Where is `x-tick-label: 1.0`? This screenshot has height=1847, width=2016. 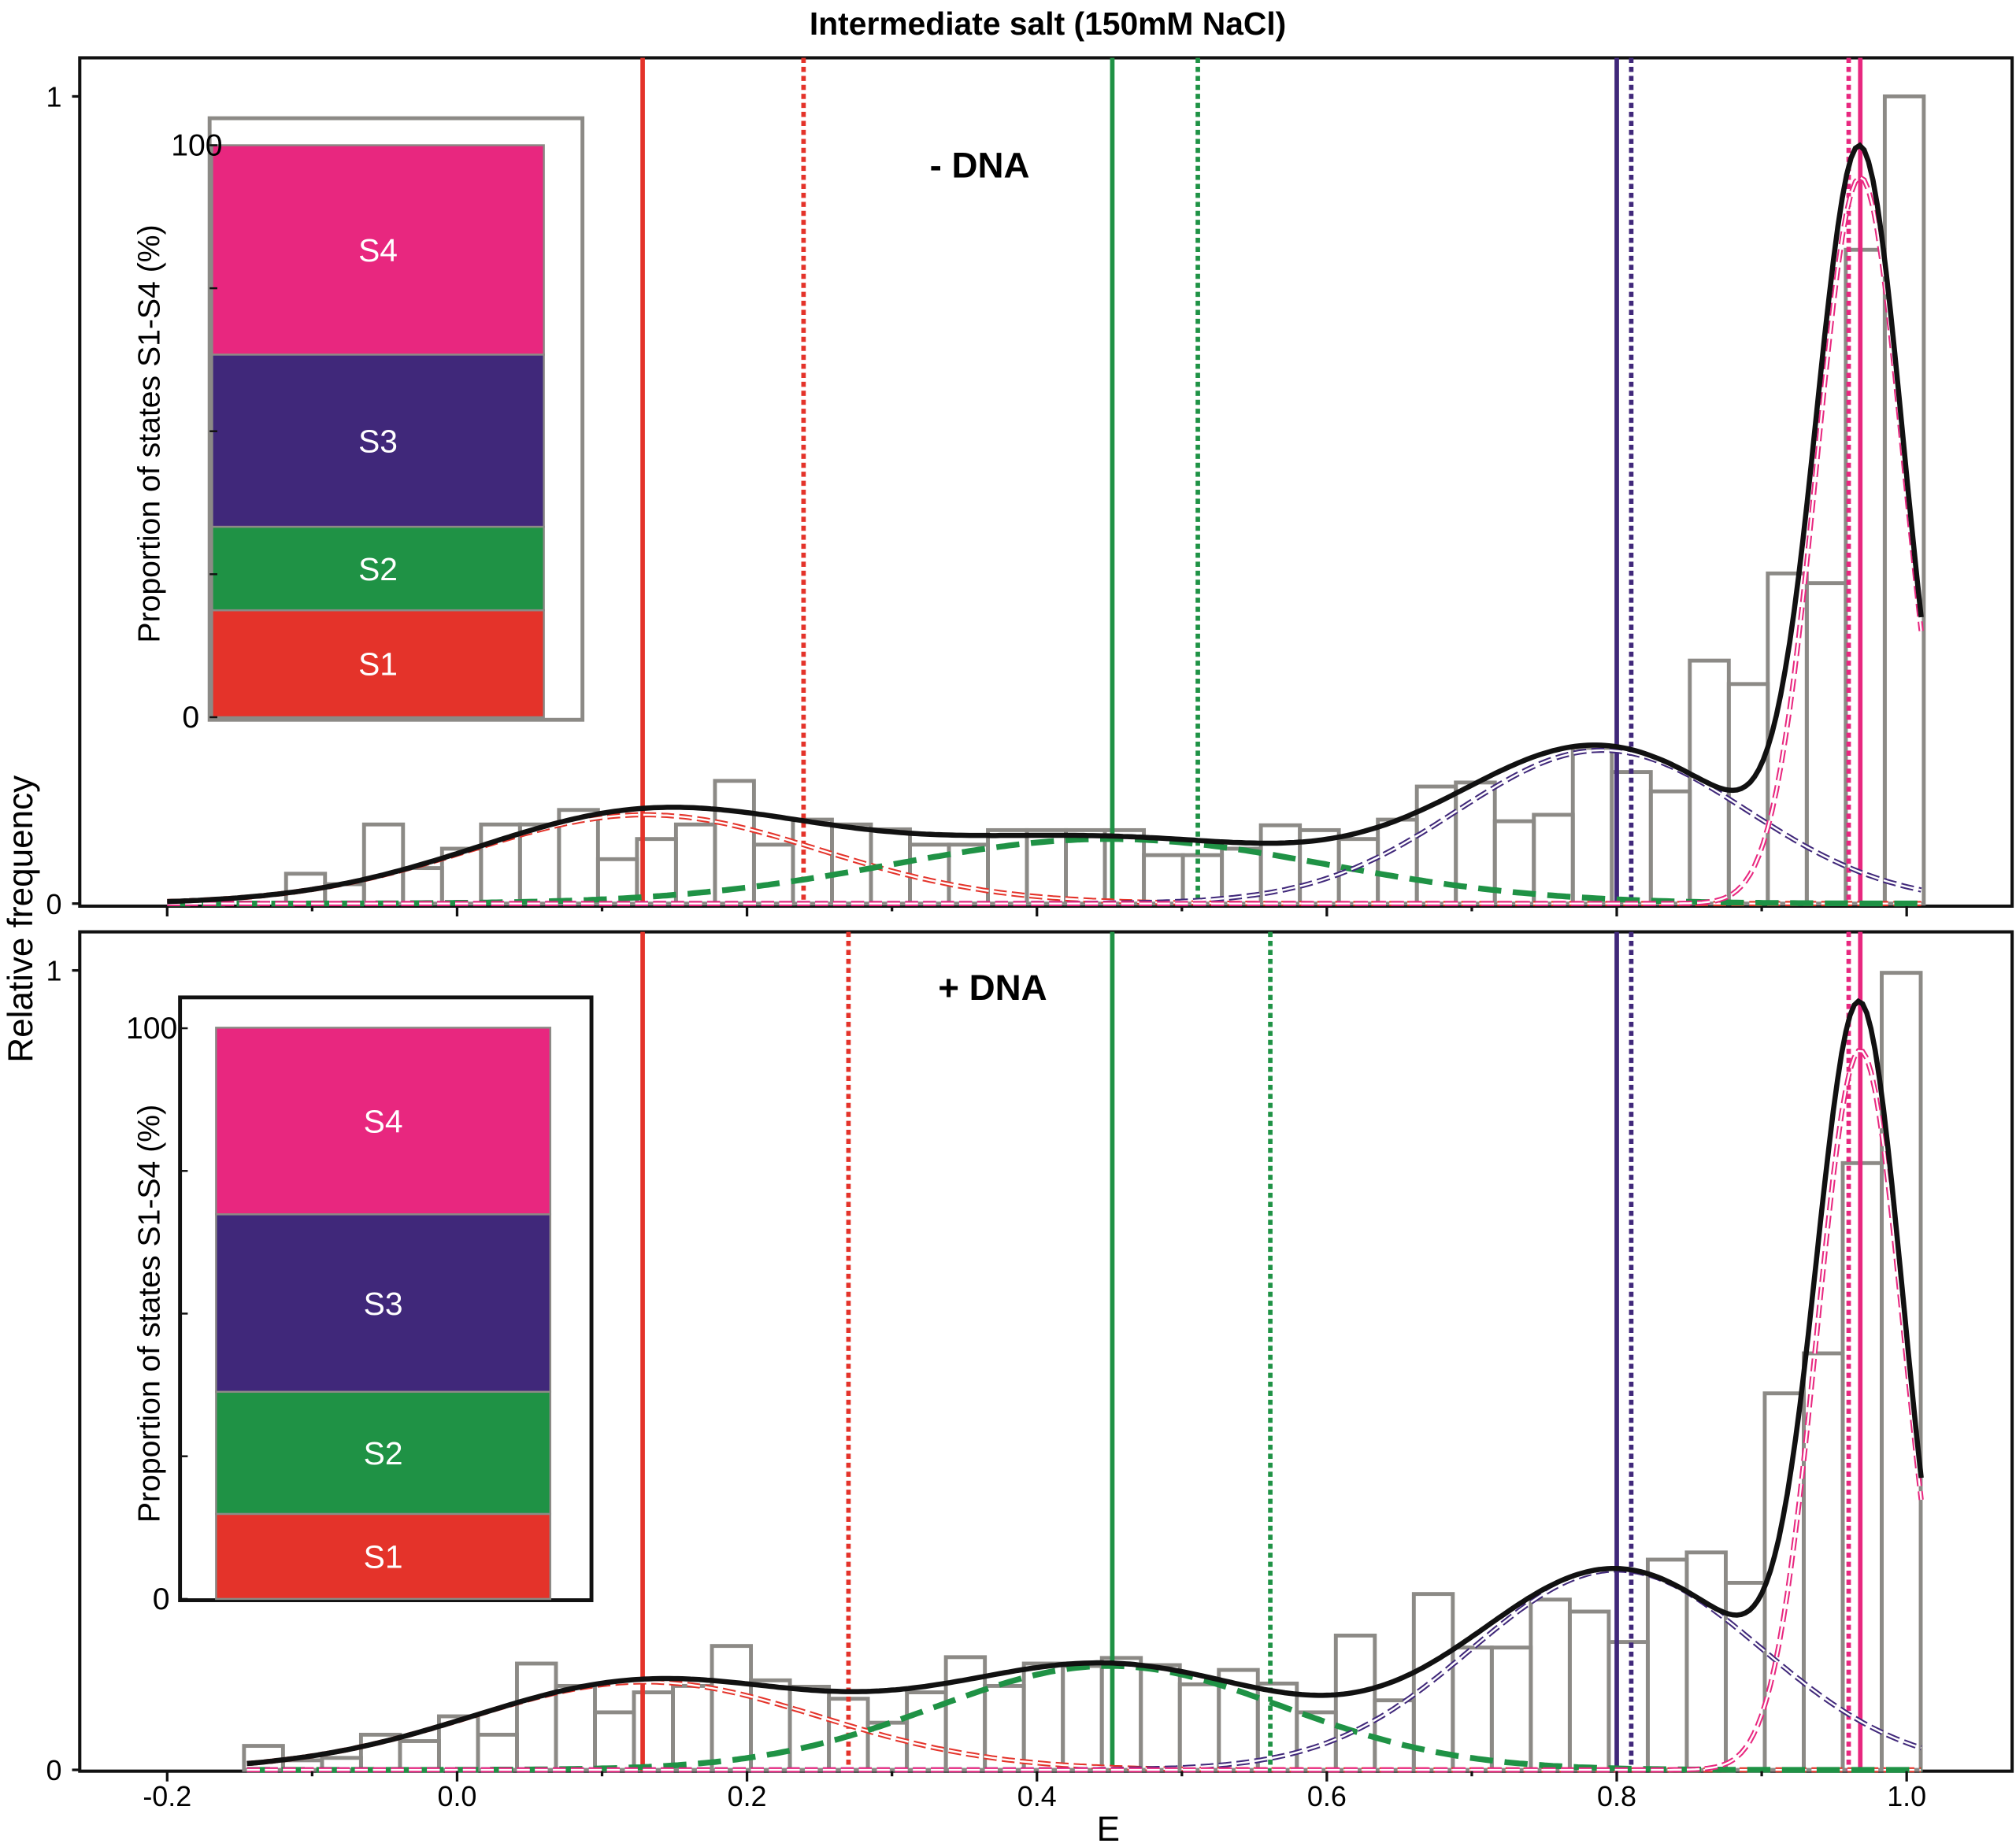
x-tick-label: 1.0 is located at coordinates (1906, 1796).